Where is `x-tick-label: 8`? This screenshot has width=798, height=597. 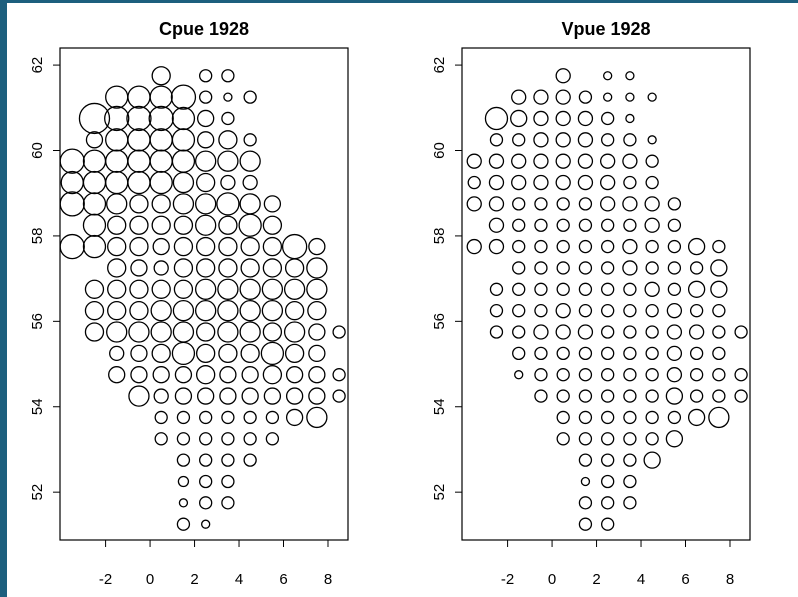
x-tick-label: 8 is located at coordinates (328, 579).